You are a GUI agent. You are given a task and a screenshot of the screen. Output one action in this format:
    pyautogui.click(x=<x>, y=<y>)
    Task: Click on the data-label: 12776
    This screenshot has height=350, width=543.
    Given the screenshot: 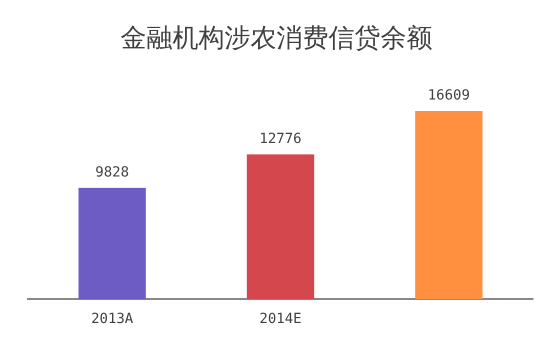 What is the action you would take?
    pyautogui.click(x=280, y=139)
    